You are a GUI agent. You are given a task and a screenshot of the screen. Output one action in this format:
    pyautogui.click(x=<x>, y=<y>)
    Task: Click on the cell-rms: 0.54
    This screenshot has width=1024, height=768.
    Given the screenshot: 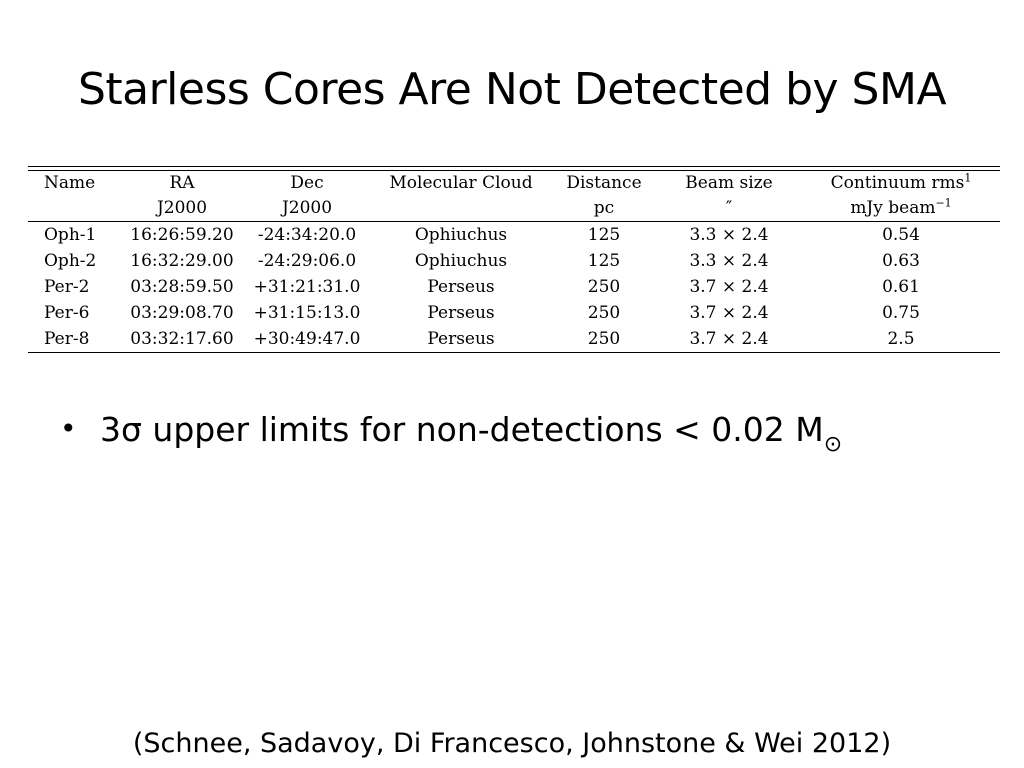 What is the action you would take?
    pyautogui.click(x=901, y=235)
    